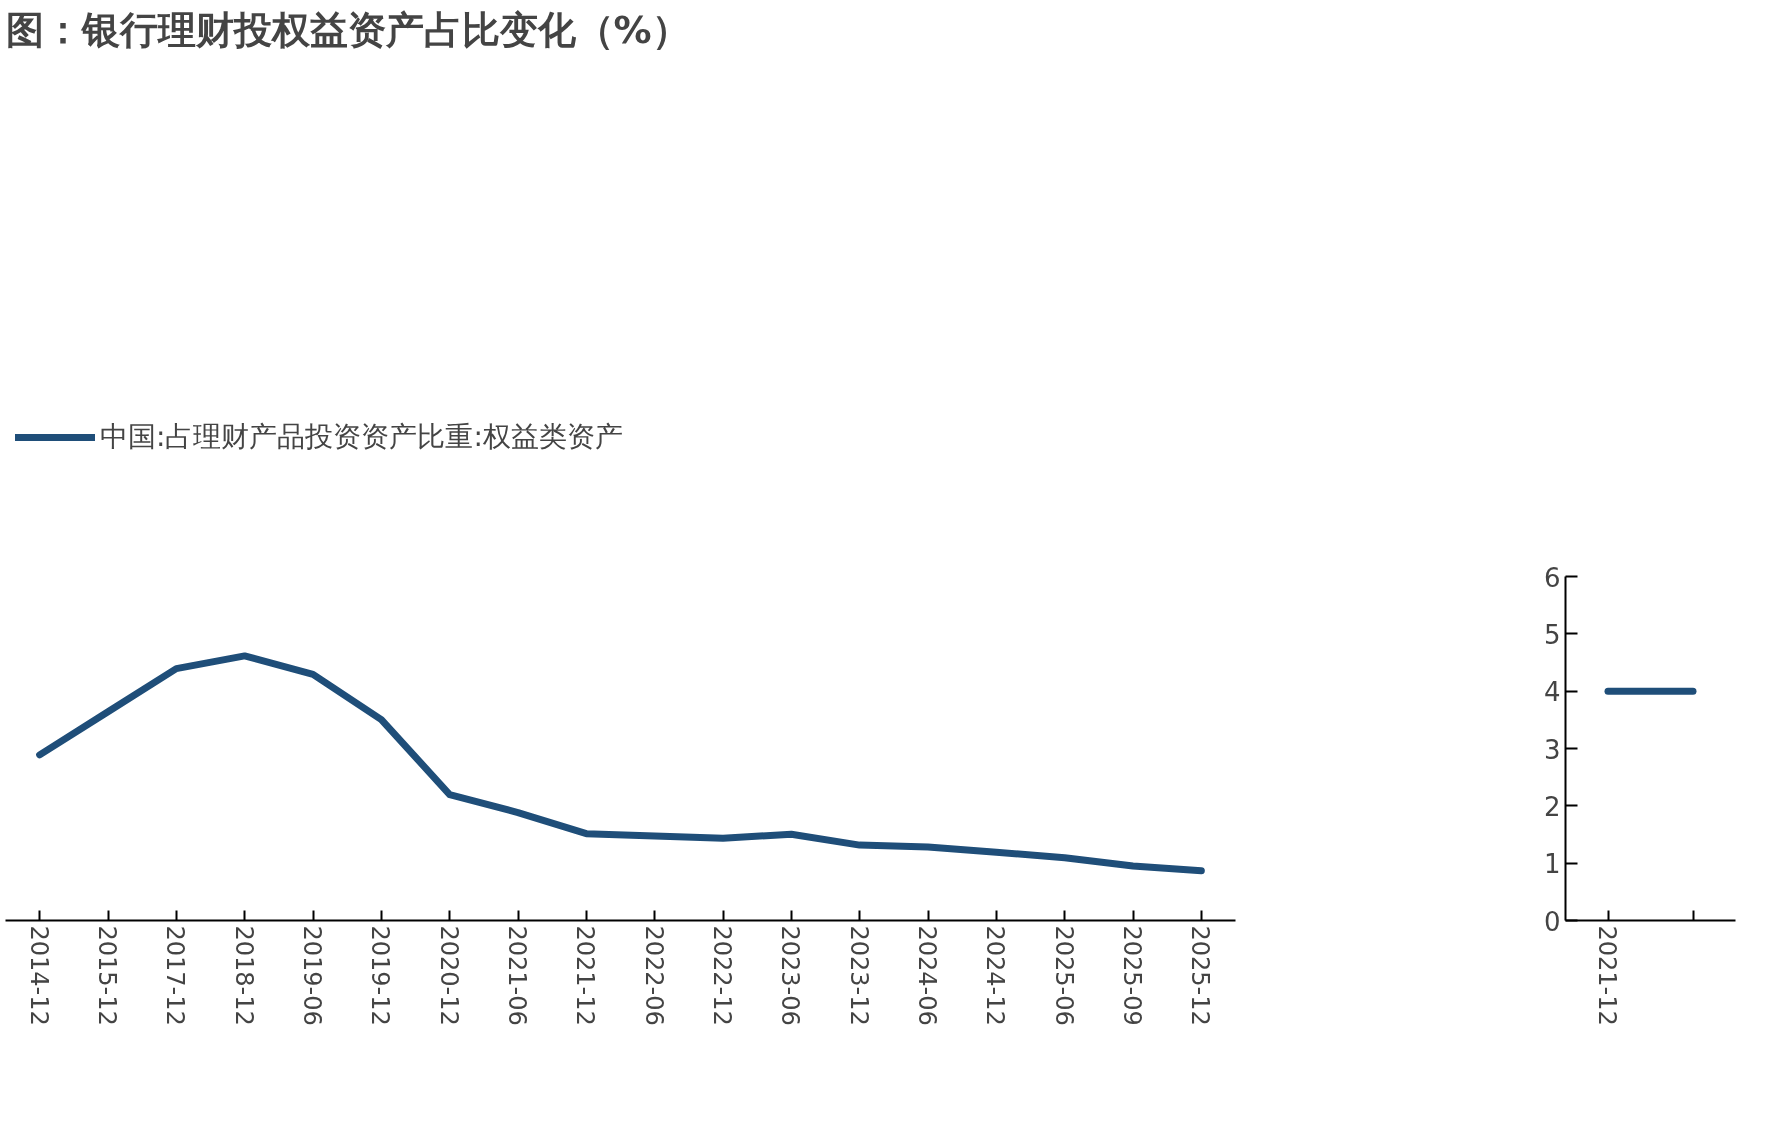  I want to click on y-tick-label: 6, so click(1552, 577).